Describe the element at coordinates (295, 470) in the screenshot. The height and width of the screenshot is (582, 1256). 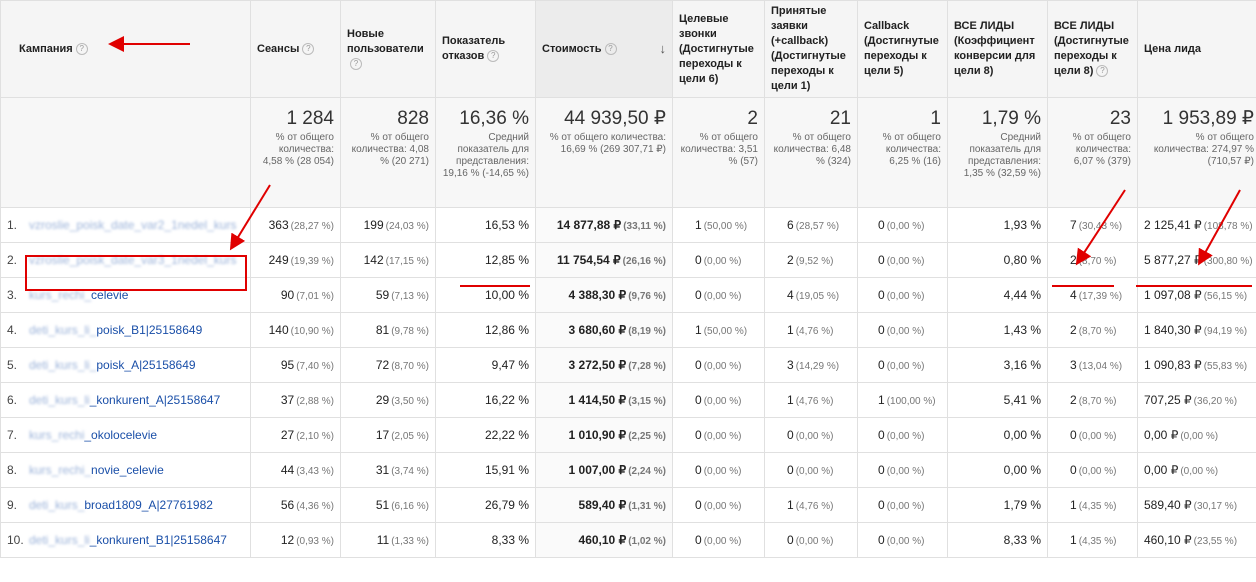
I see `sessions-cell: 44 (3,43 %)` at that location.